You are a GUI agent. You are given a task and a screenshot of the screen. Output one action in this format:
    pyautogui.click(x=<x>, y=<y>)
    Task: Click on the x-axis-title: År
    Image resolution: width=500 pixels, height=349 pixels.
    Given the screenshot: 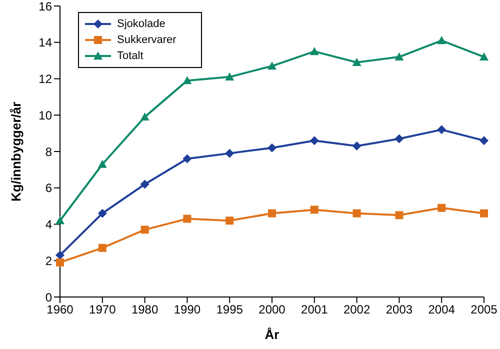 What is the action you would take?
    pyautogui.click(x=272, y=334)
    